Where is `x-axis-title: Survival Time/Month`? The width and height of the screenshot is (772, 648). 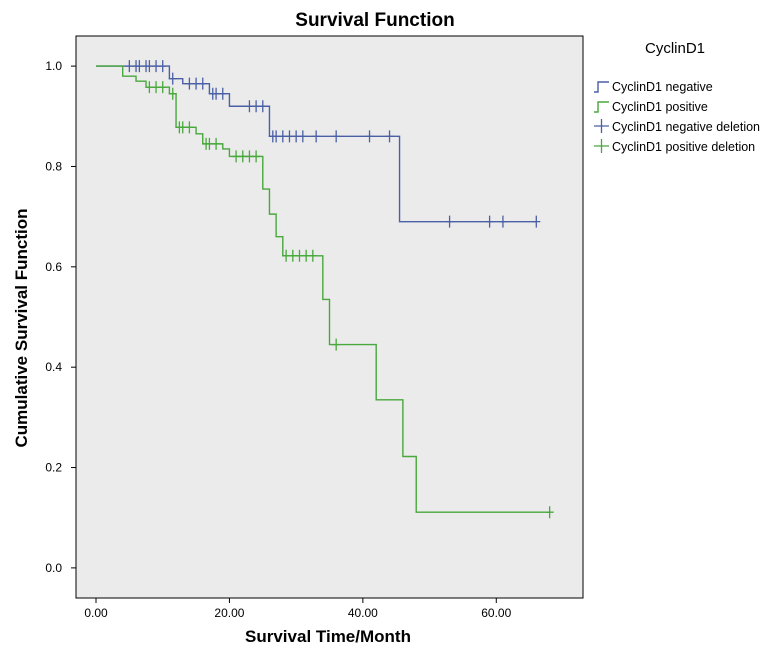
x-axis-title: Survival Time/Month is located at coordinates (328, 636).